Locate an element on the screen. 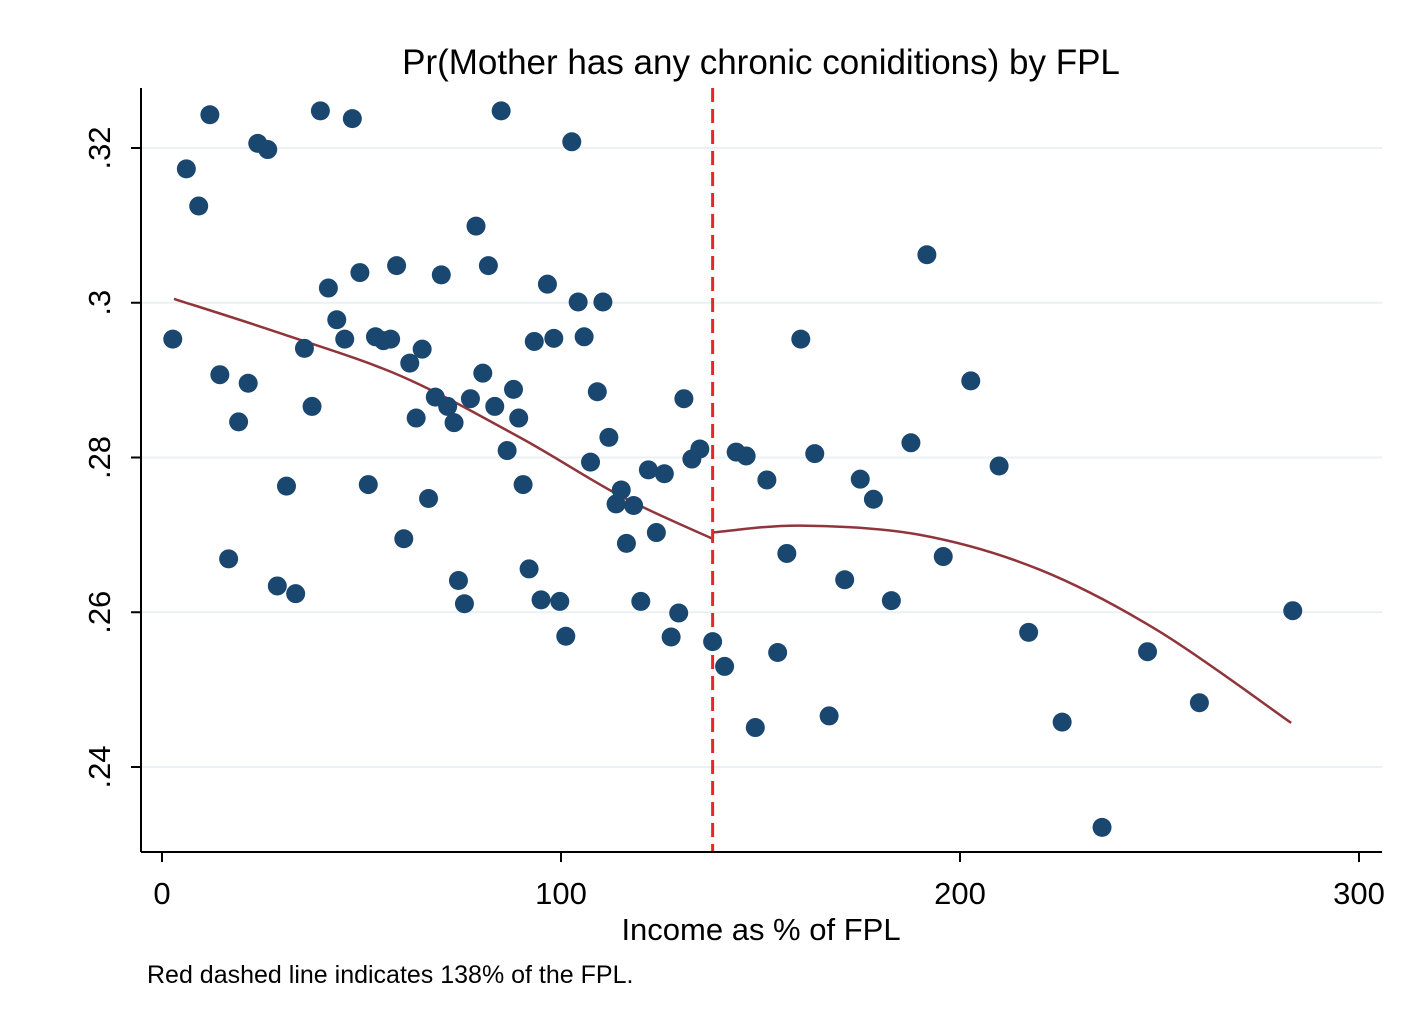  x-axis-ticks: 0 100 200 300 is located at coordinates (769, 881).